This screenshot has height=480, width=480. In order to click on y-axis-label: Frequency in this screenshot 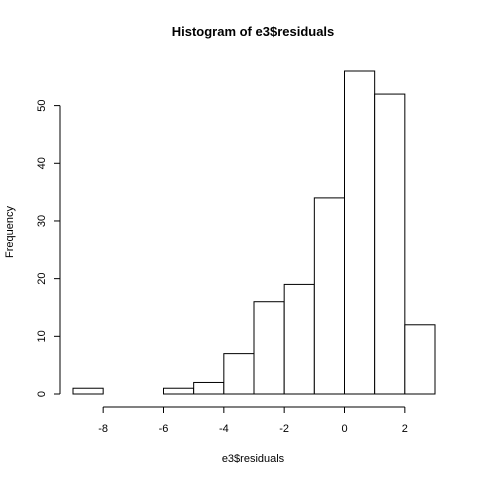, I will do `click(10, 232)`.